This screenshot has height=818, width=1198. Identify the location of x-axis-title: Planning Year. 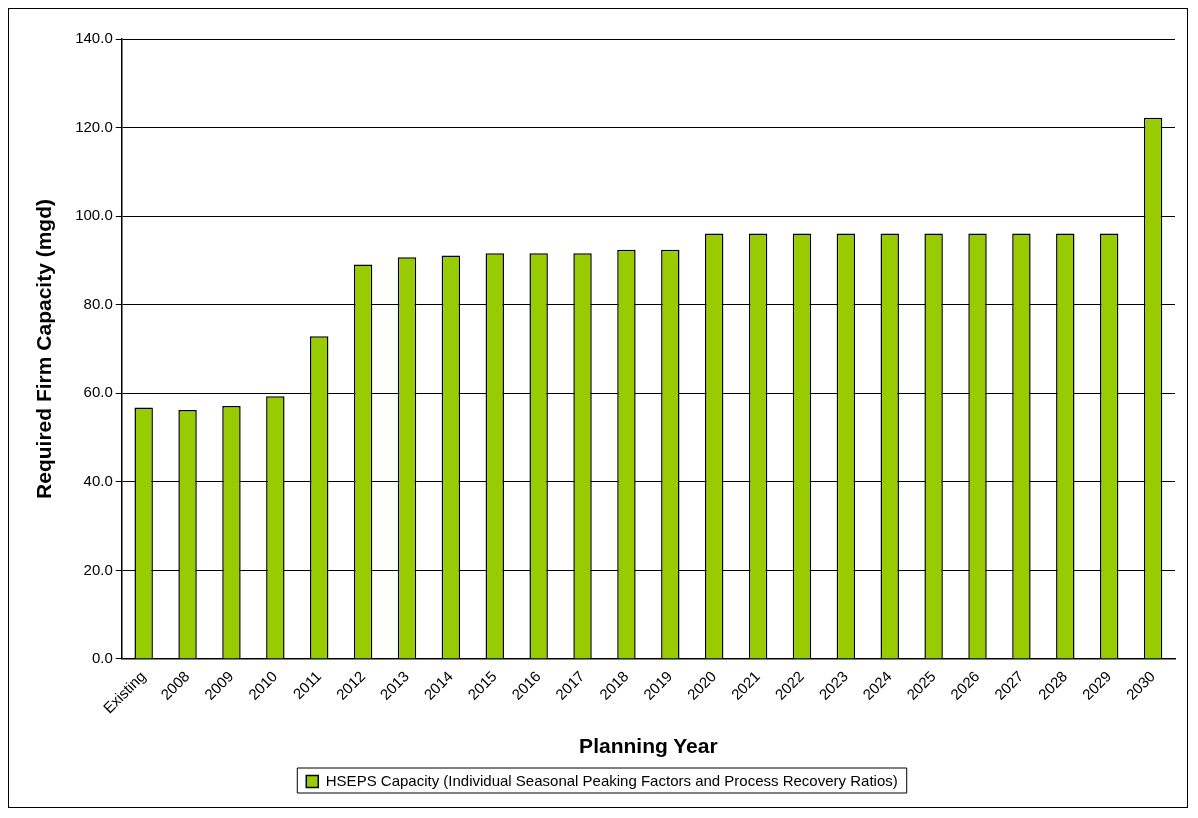
(648, 746).